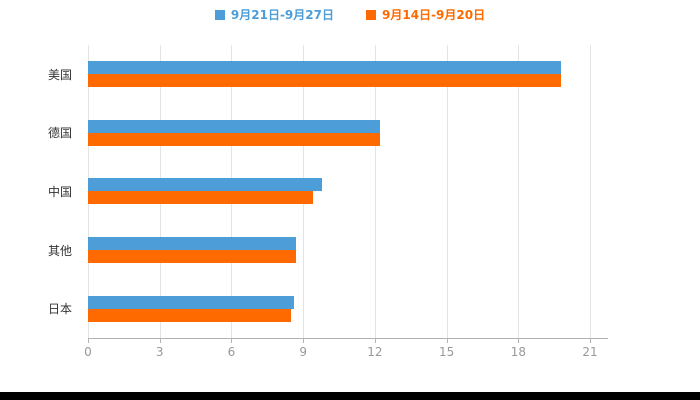 Image resolution: width=700 pixels, height=400 pixels. I want to click on x-axis-tick-label: 12, so click(375, 352).